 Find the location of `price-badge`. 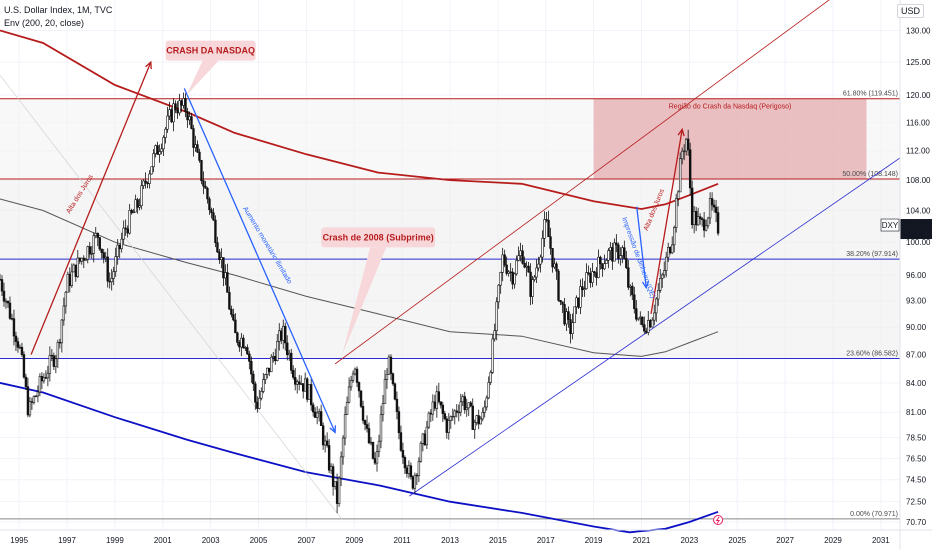

price-badge is located at coordinates (916, 229).